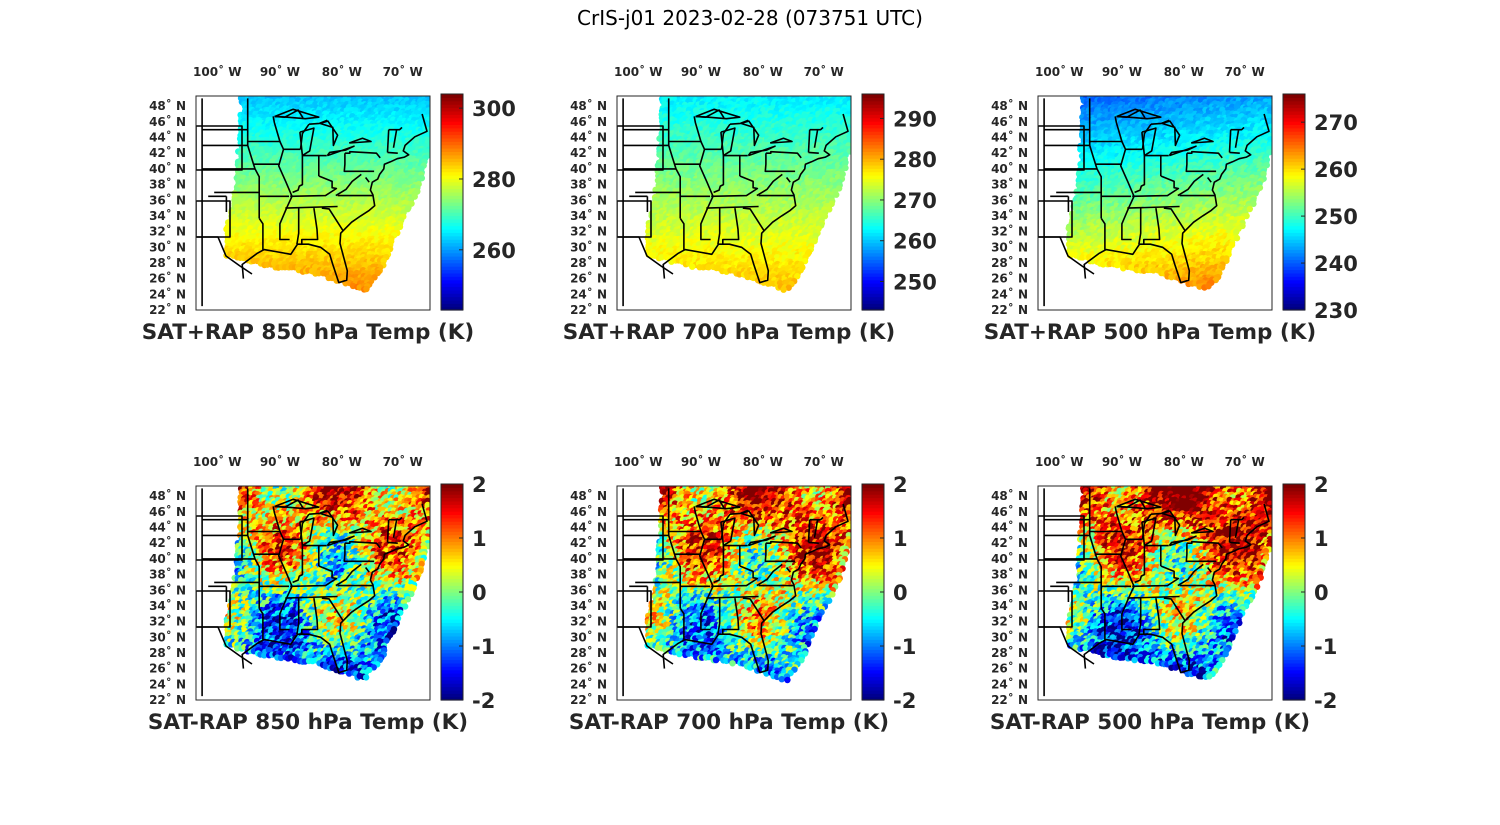 This screenshot has width=1500, height=825. What do you see at coordinates (478, 202) in the screenshot?
I see `colorbar: 300 280 260` at bounding box center [478, 202].